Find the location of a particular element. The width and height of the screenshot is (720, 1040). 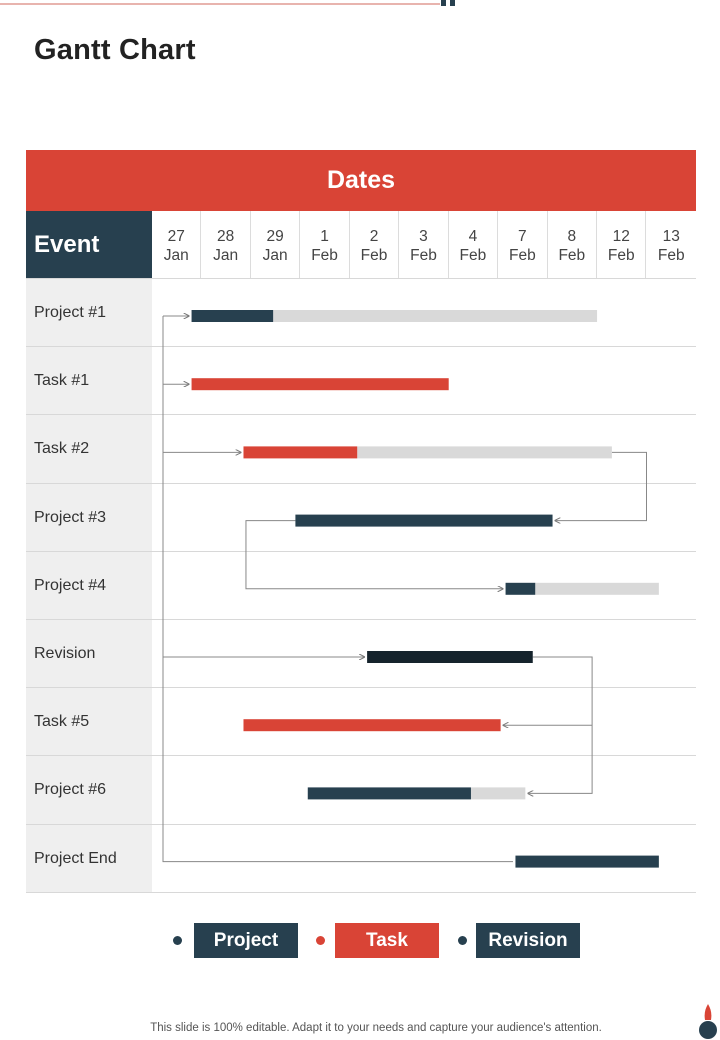

date-column-header: 4 Feb is located at coordinates (474, 245).